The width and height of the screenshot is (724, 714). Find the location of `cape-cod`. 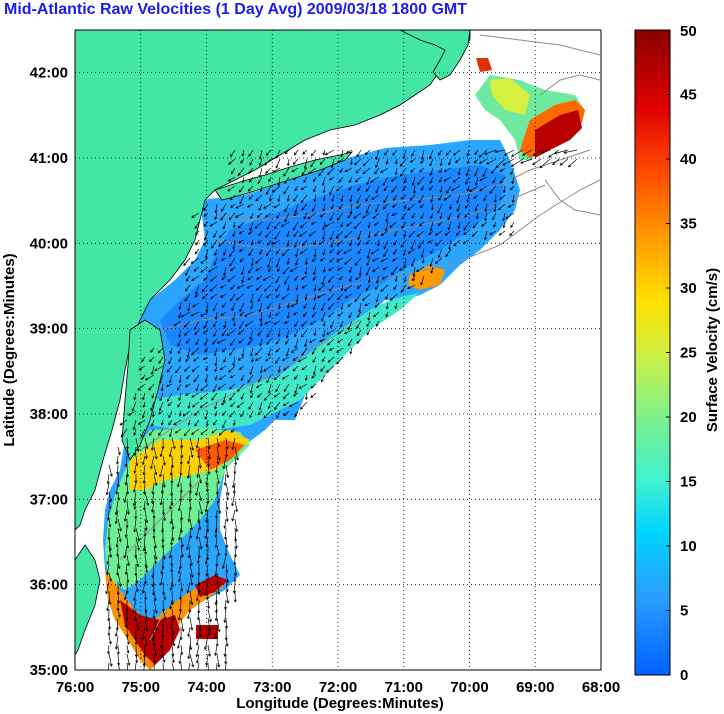

cape-cod is located at coordinates (435, 55).